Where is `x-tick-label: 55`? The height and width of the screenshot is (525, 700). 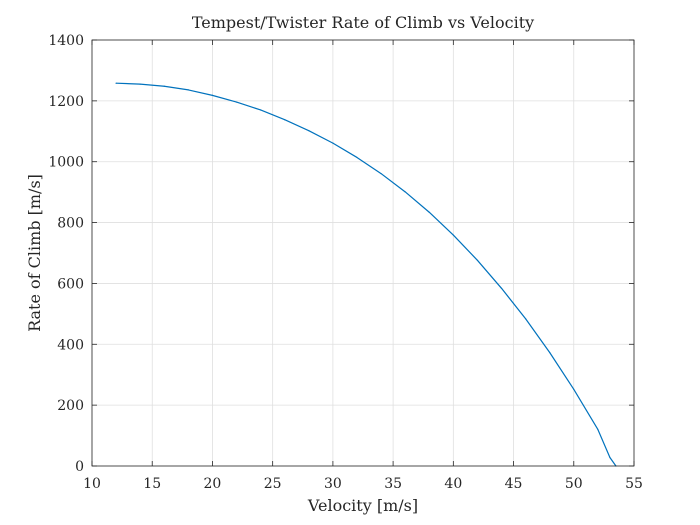 x-tick-label: 55 is located at coordinates (634, 484).